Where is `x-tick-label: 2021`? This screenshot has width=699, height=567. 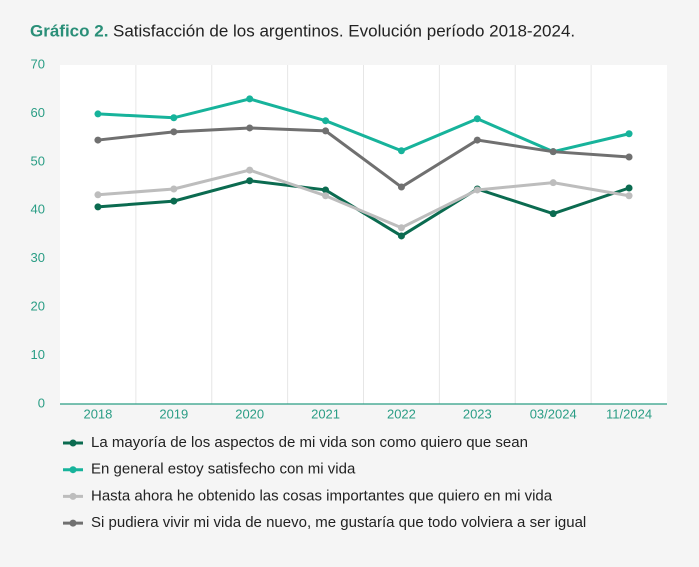 x-tick-label: 2021 is located at coordinates (325, 413).